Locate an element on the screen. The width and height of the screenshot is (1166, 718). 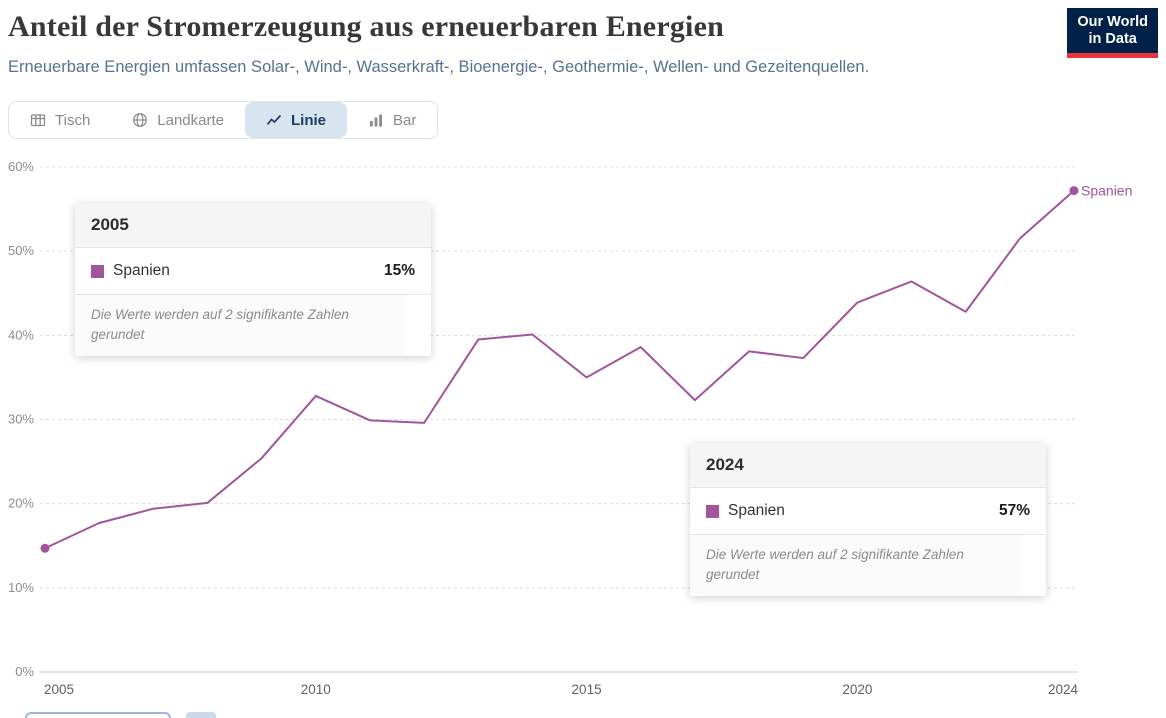
globe-icon is located at coordinates (140, 120).